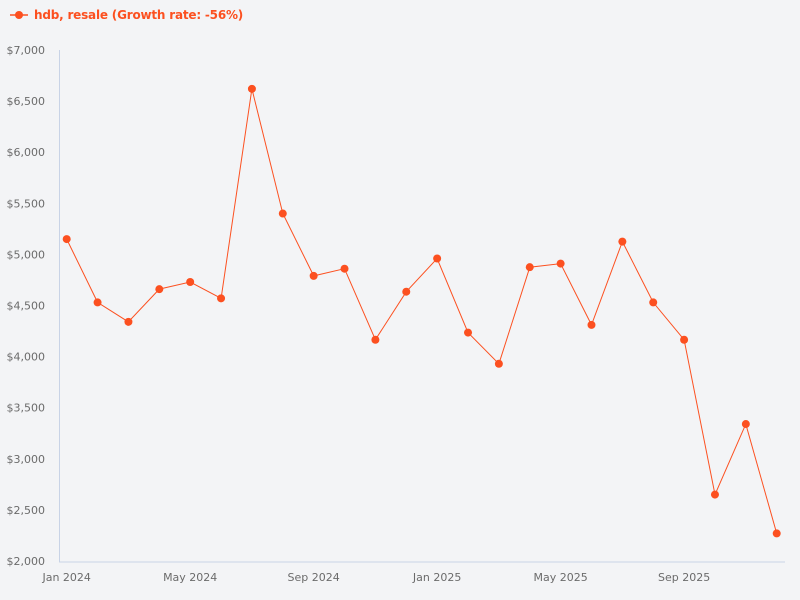 Image resolution: width=800 pixels, height=600 pixels. I want to click on x-tick-label: Jan 2025, so click(436, 577).